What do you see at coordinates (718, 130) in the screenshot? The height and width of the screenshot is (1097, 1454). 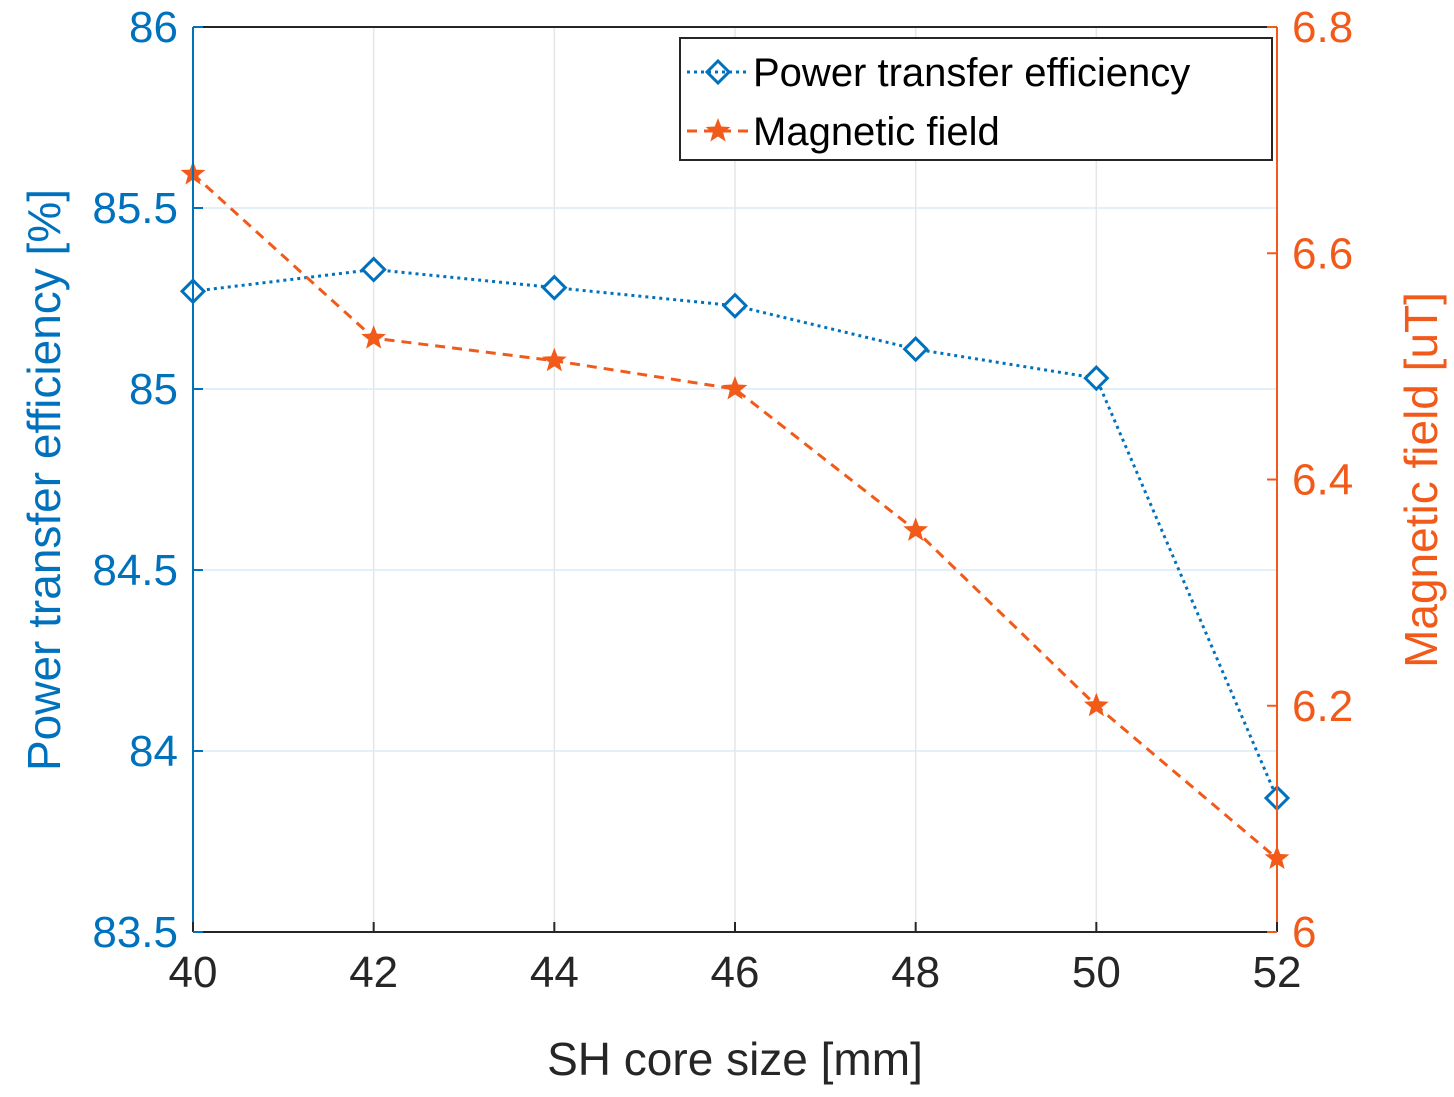 I see `legend-star-marker` at bounding box center [718, 130].